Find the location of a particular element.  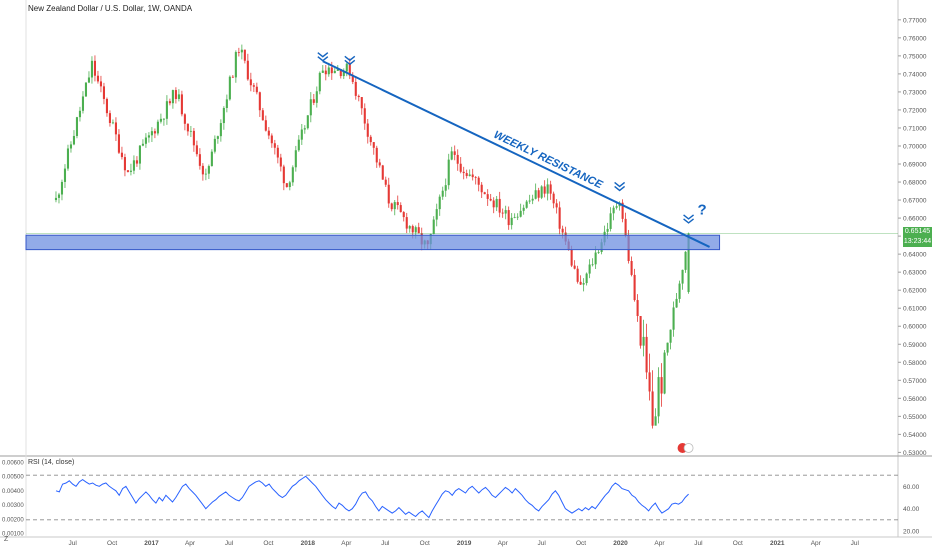

price-tick-label: 0.54000 is located at coordinates (915, 435).